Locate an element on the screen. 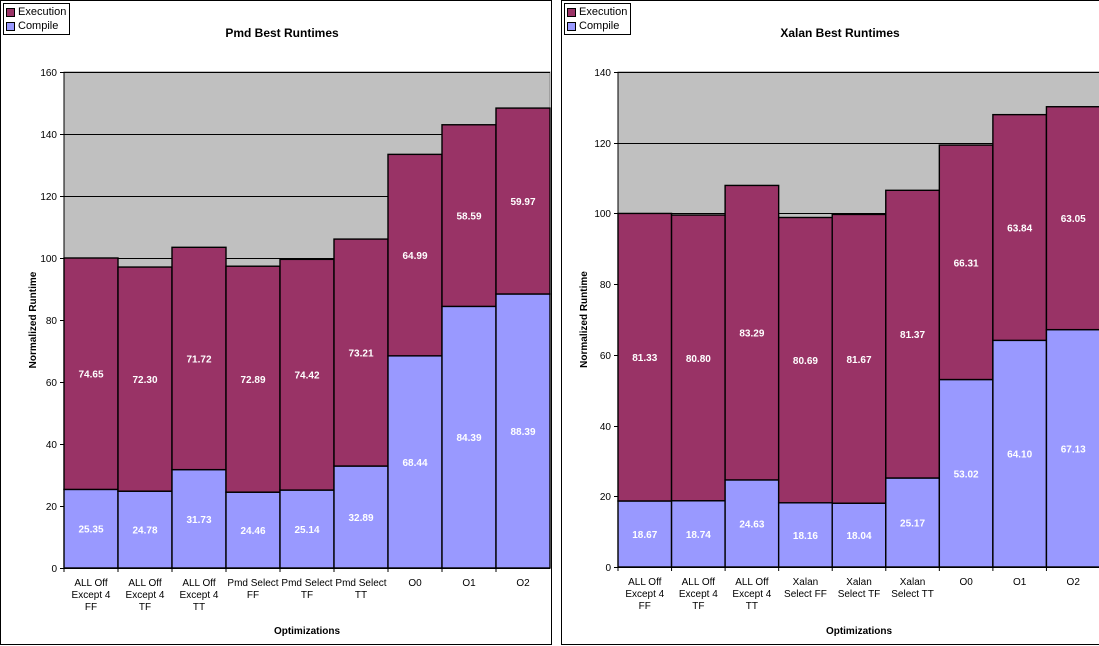 This screenshot has width=1099, height=646. data-label-execution: 74.65 is located at coordinates (90, 375).